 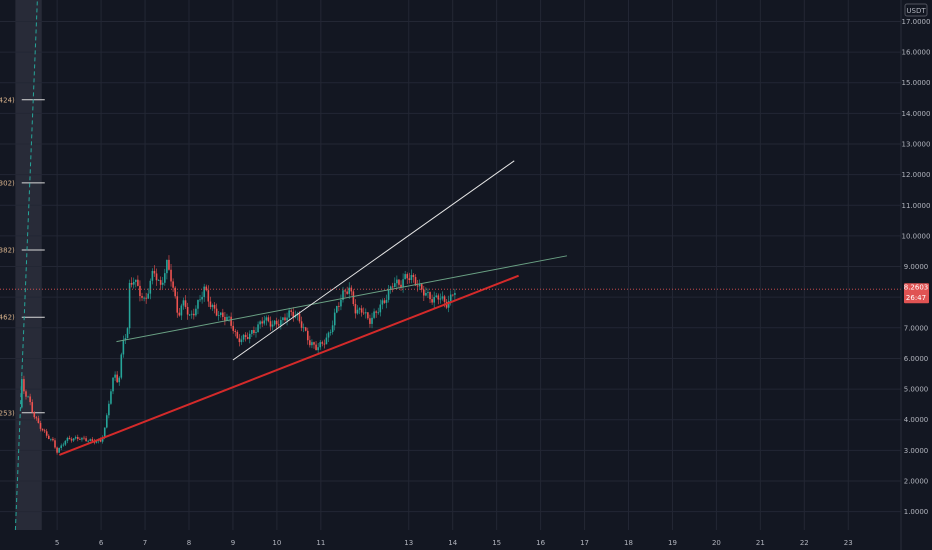 What do you see at coordinates (628, 543) in the screenshot?
I see `x-tick-label: 18` at bounding box center [628, 543].